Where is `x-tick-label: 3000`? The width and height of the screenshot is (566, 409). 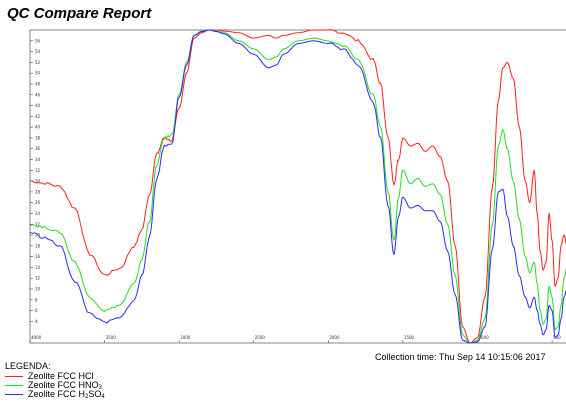 x-tick-label: 3000 is located at coordinates (185, 337).